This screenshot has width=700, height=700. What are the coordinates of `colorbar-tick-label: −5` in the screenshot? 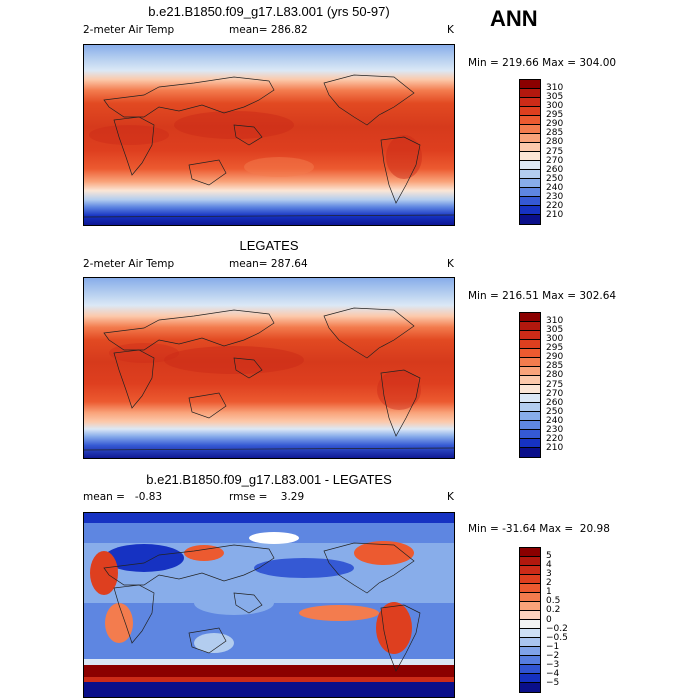 It's located at (553, 683).